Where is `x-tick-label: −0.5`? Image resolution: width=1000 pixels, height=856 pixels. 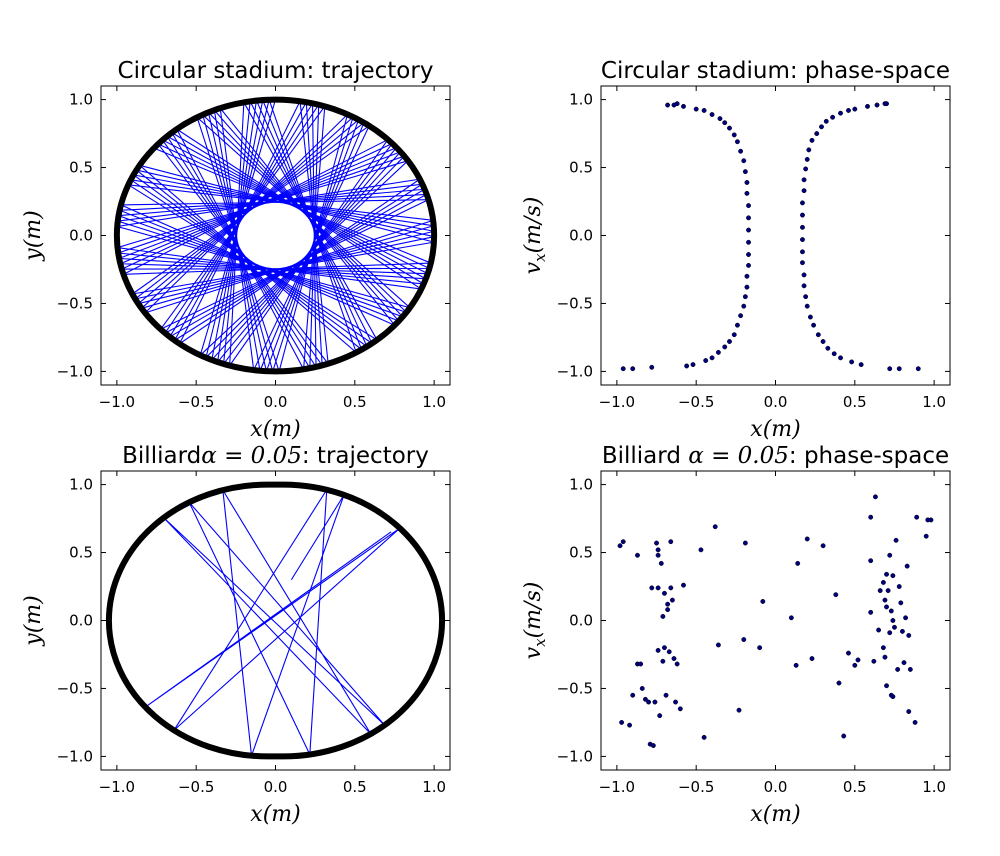
x-tick-label: −0.5 is located at coordinates (196, 402).